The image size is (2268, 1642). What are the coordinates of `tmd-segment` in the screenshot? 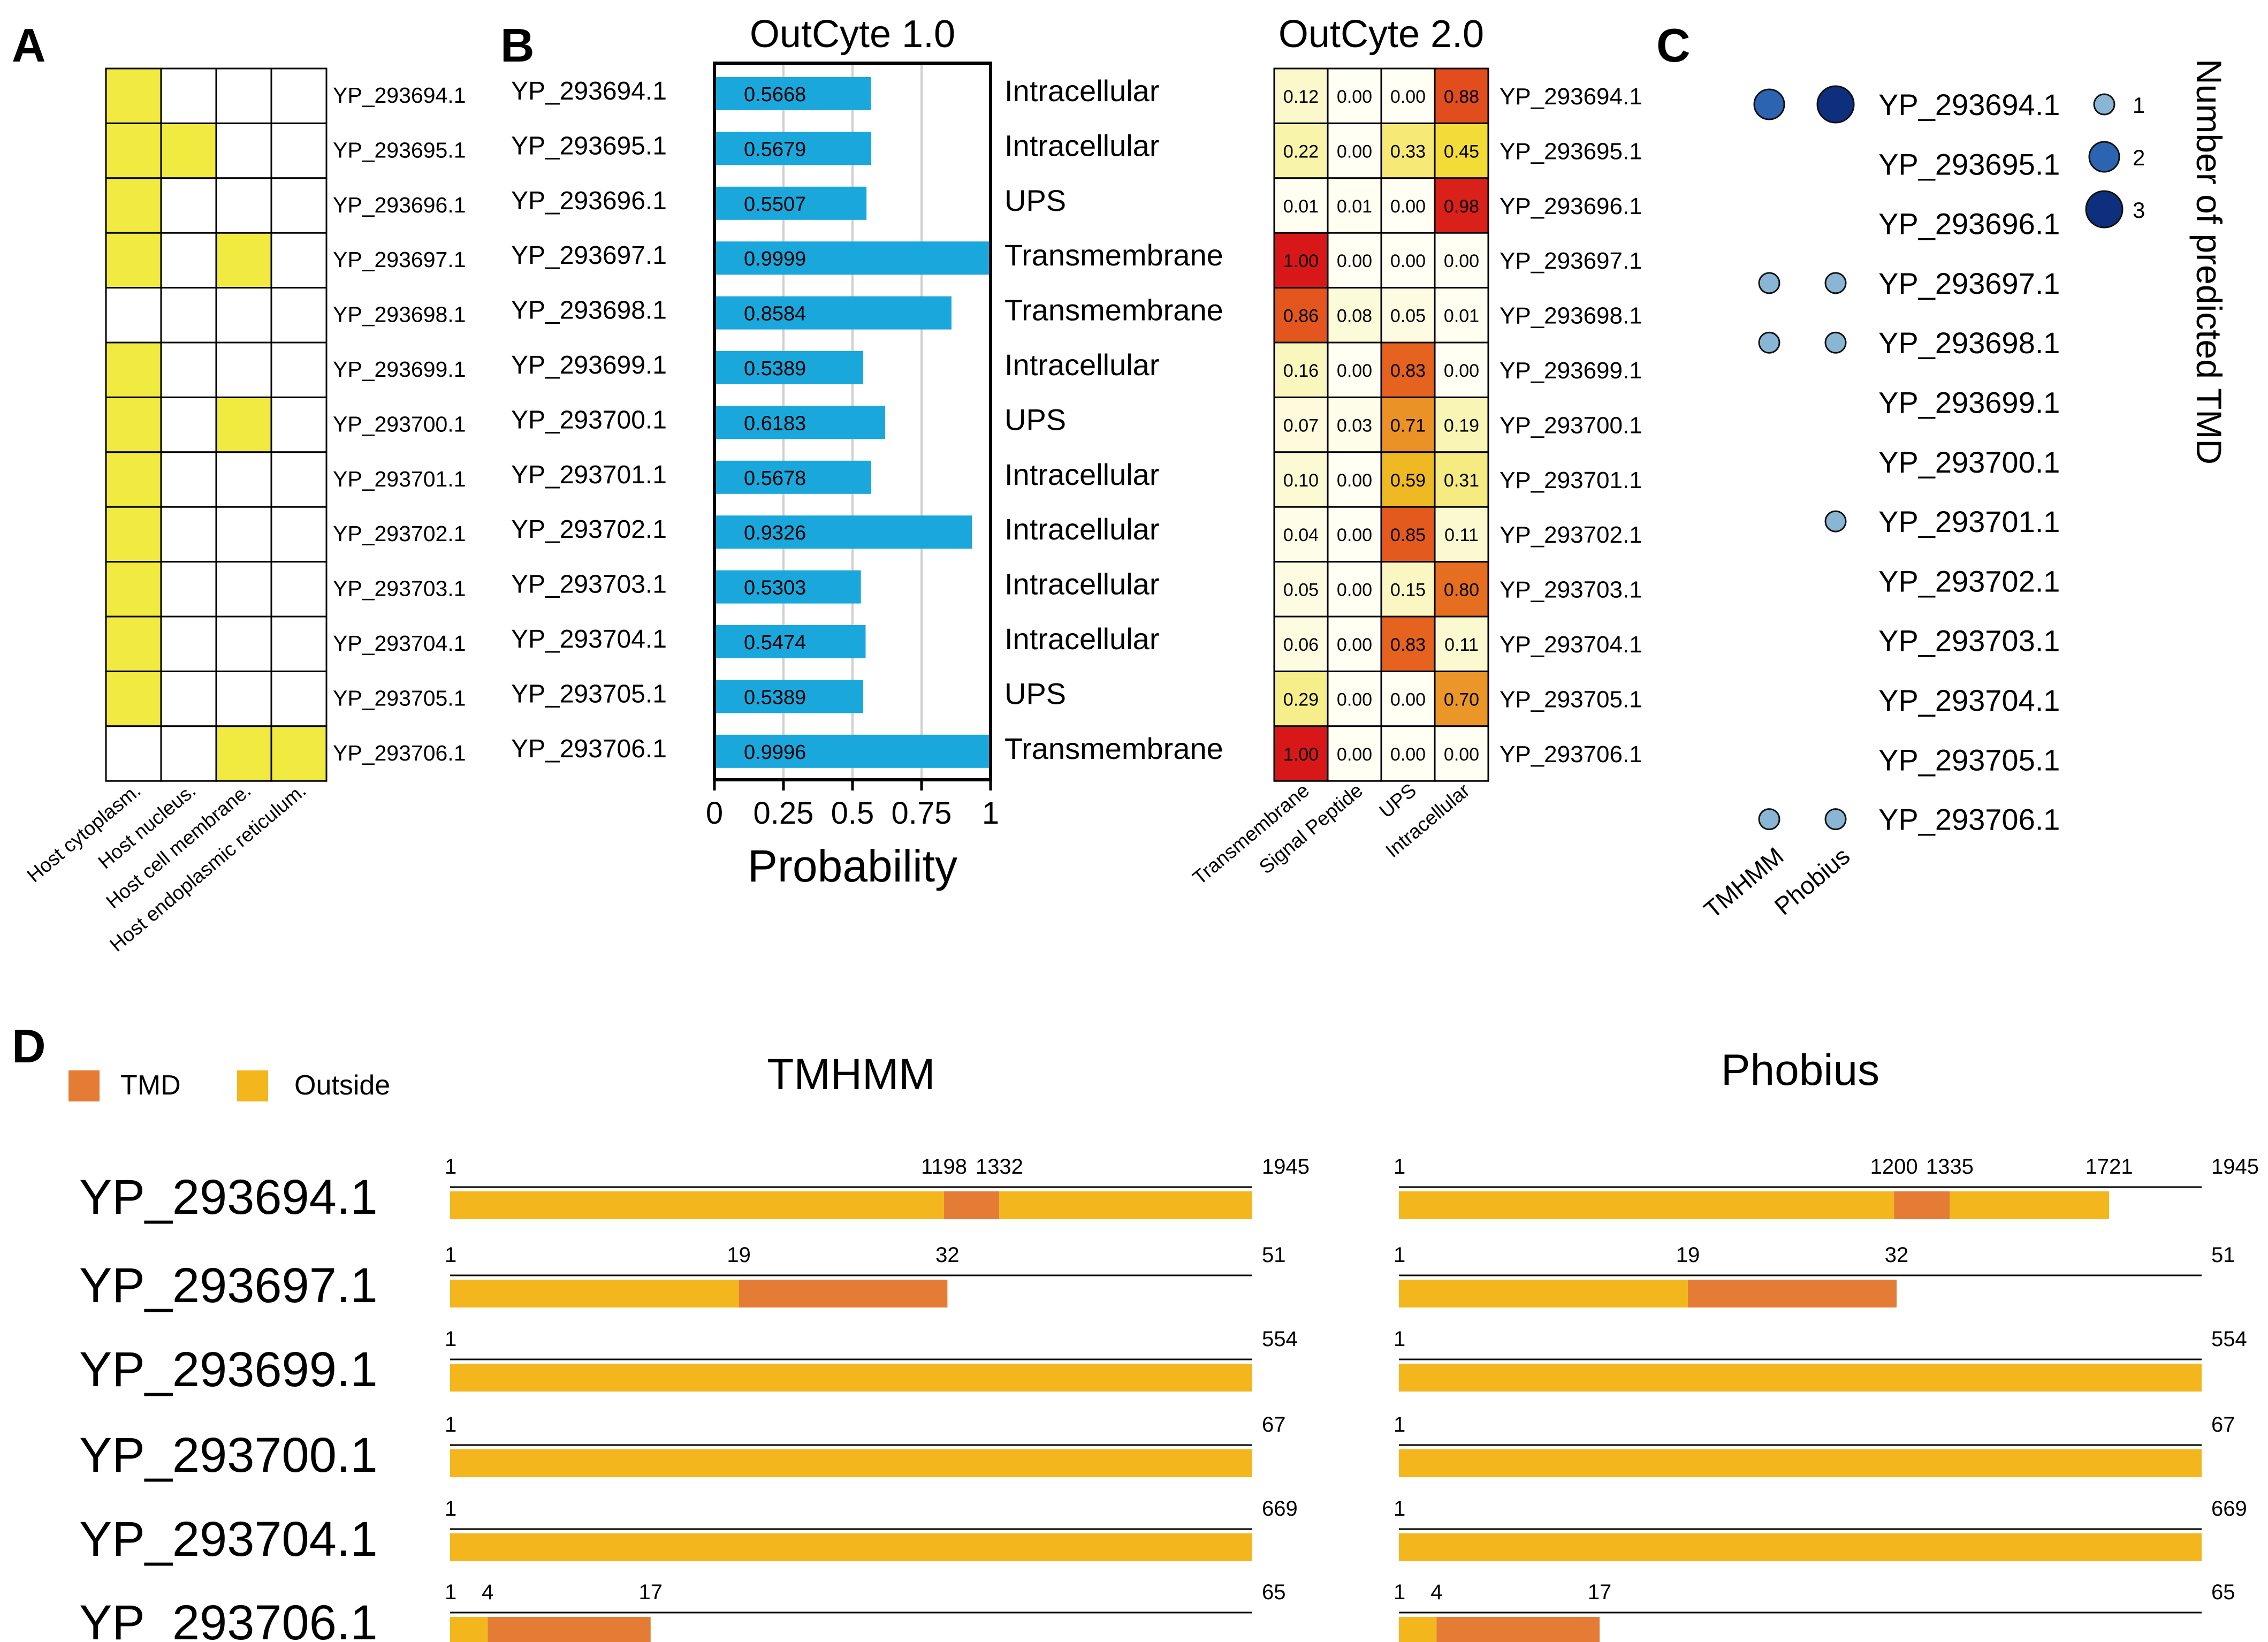 It's located at (843, 1293).